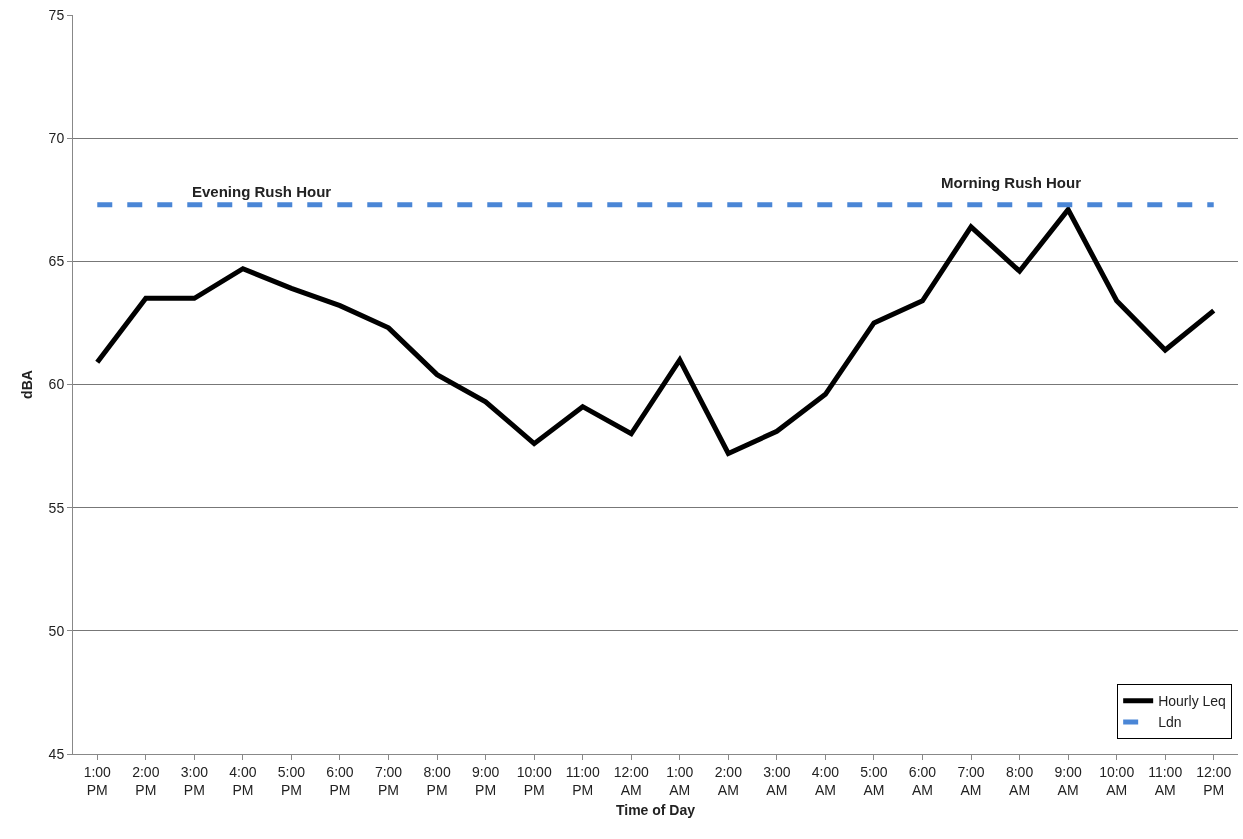 Image resolution: width=1243 pixels, height=839 pixels. Describe the element at coordinates (56, 507) in the screenshot. I see `y-tick-label: 55` at that location.